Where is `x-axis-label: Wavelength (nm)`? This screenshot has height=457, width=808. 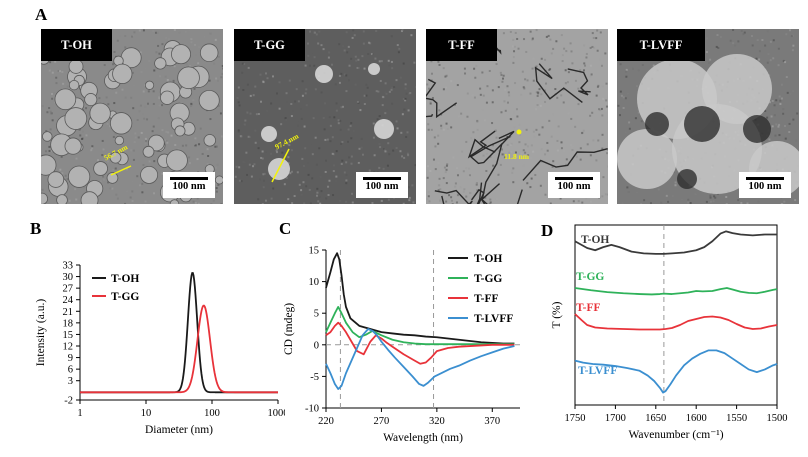
x-axis-label: Wavelength (nm) is located at coordinates (423, 438).